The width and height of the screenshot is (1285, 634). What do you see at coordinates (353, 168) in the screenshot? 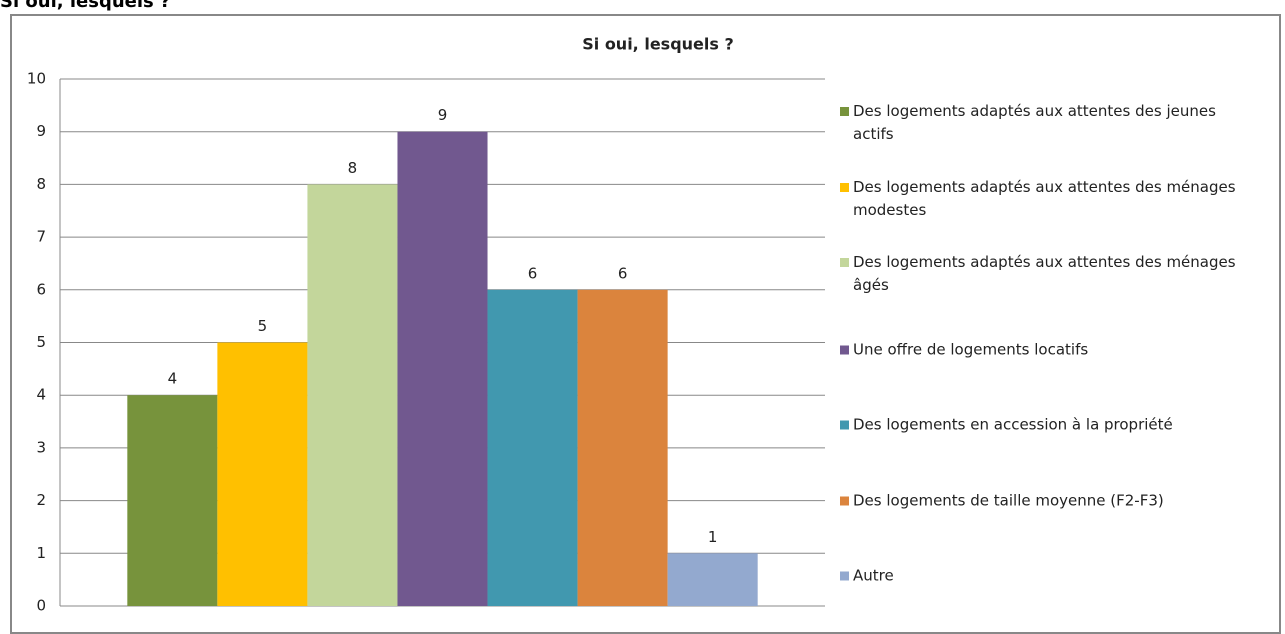
I see `data-label: 8` at bounding box center [353, 168].